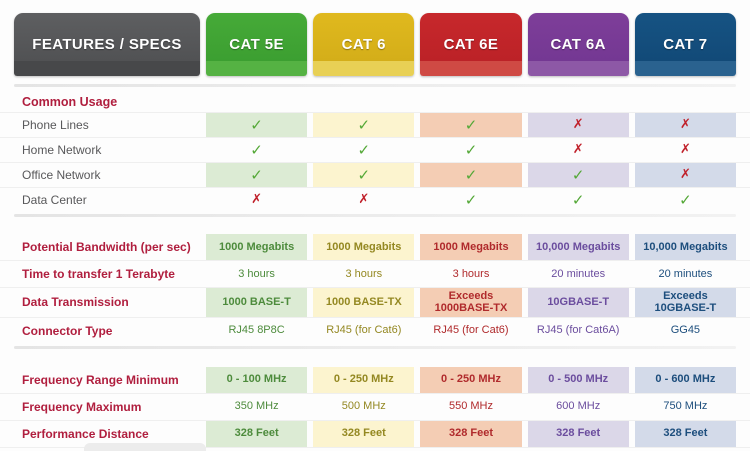  What do you see at coordinates (685, 302) in the screenshot?
I see `value-cell: Exceeds 10GBASE-T` at bounding box center [685, 302].